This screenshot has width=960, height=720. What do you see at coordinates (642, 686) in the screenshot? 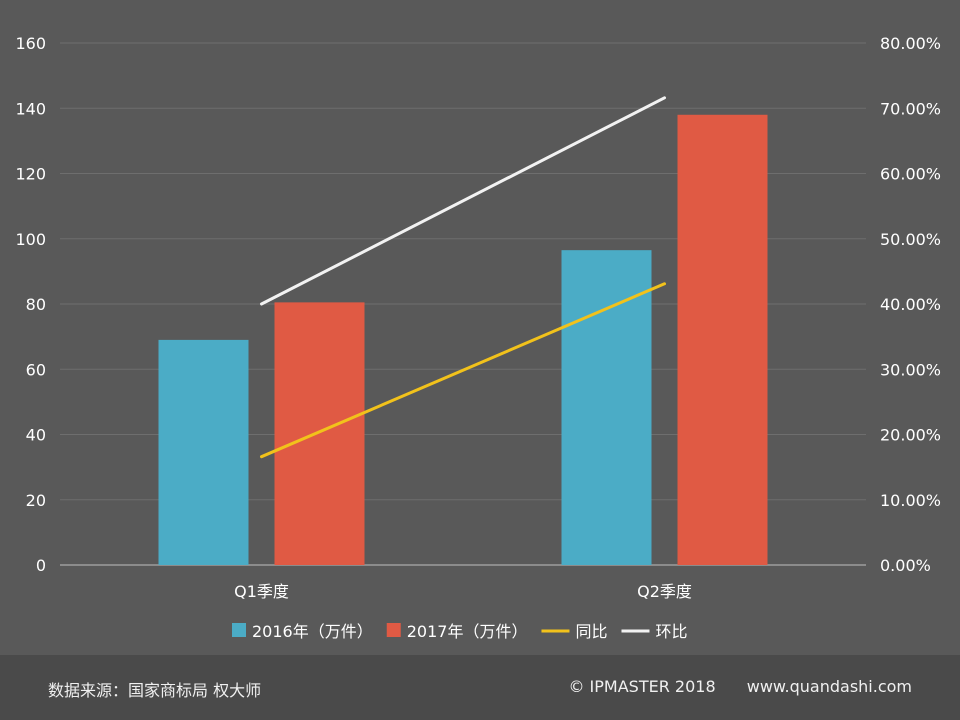
I see `copyright-text: © IPMASTER 2018` at bounding box center [642, 686].